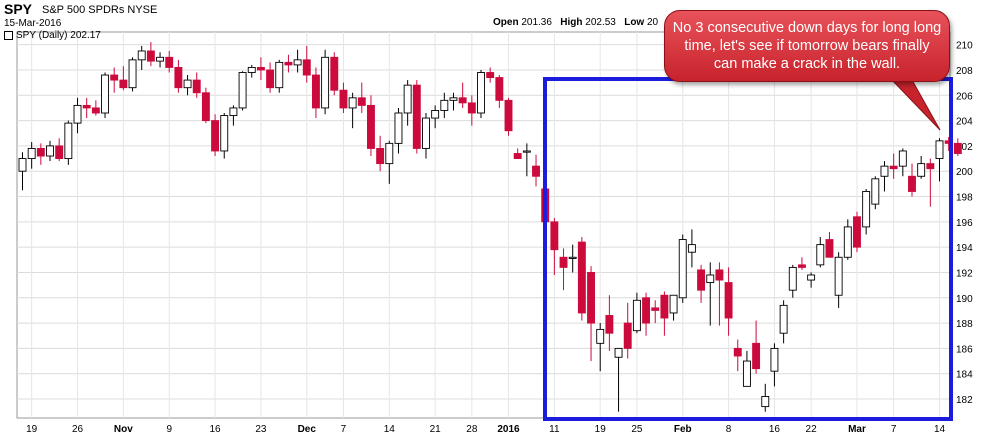 The image size is (990, 438). Describe the element at coordinates (964, 223) in the screenshot. I see `y-tick-label: 196` at that location.